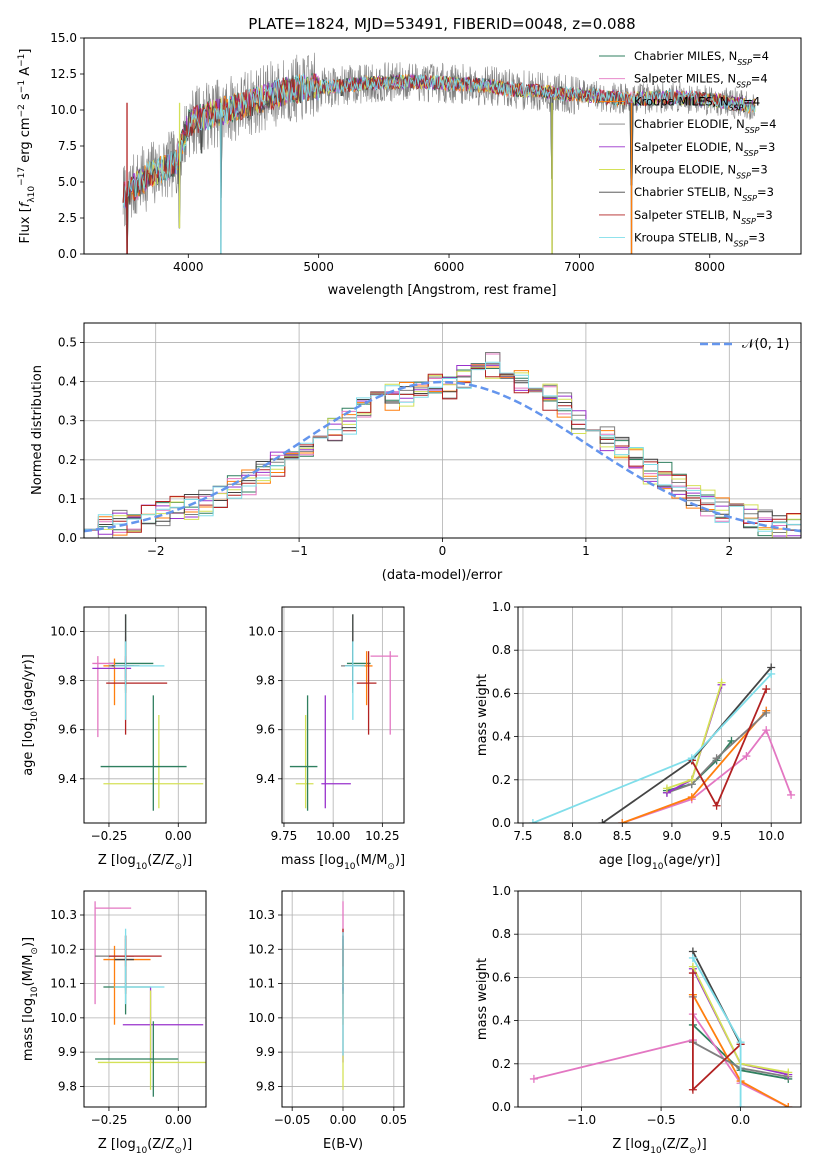 This screenshot has height=1170, width=819. What do you see at coordinates (261, 1018) in the screenshot?
I see `y-tick-label: 10.0` at bounding box center [261, 1018].